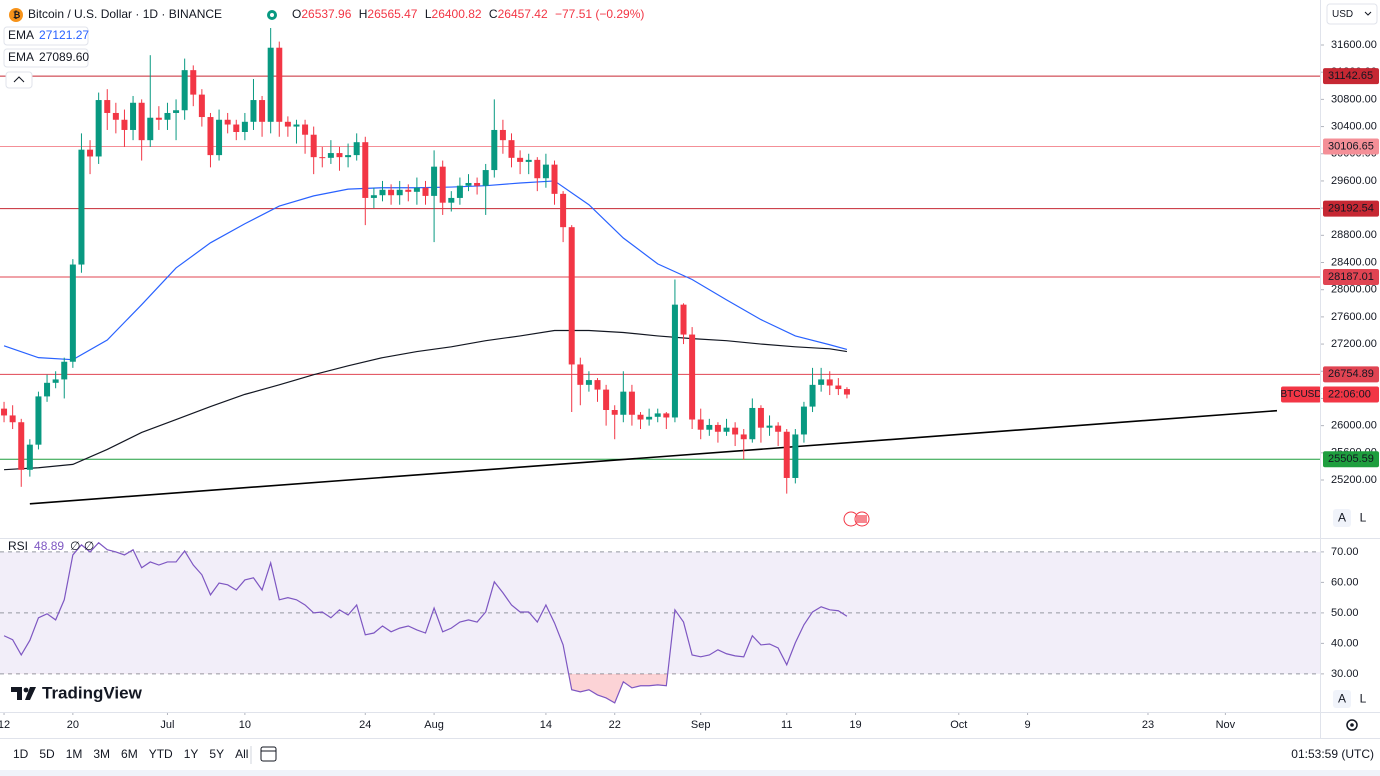 The image size is (1380, 776). I want to click on timeframe-button: 1M, so click(74, 754).